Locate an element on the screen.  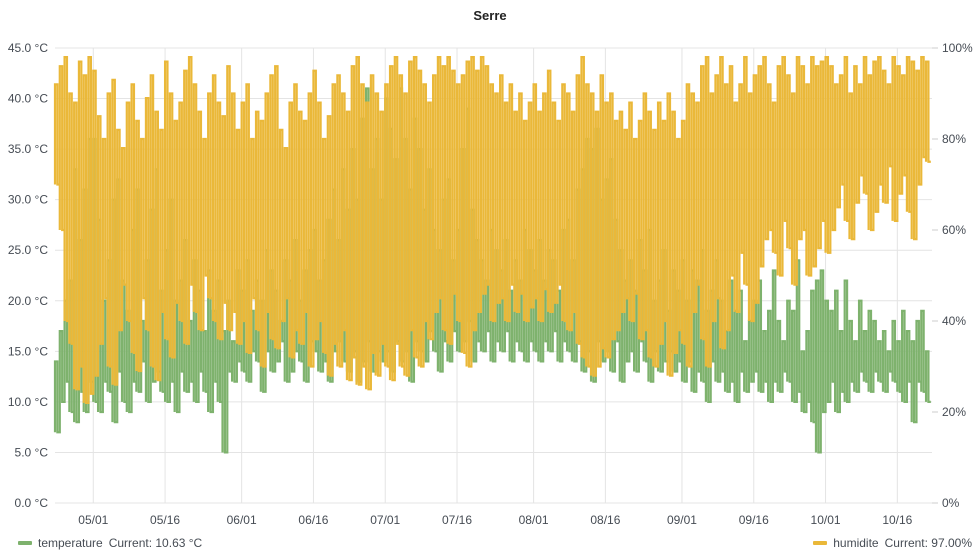
legend-item-humidite: humidite Current: 97.00% is located at coordinates (892, 543).